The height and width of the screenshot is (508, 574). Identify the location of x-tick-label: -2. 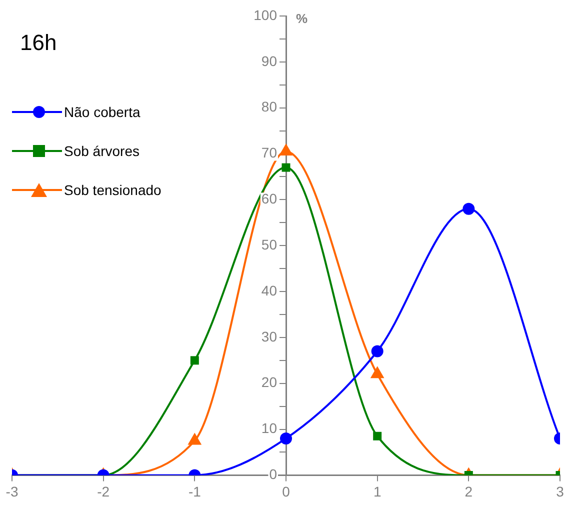
(103, 491).